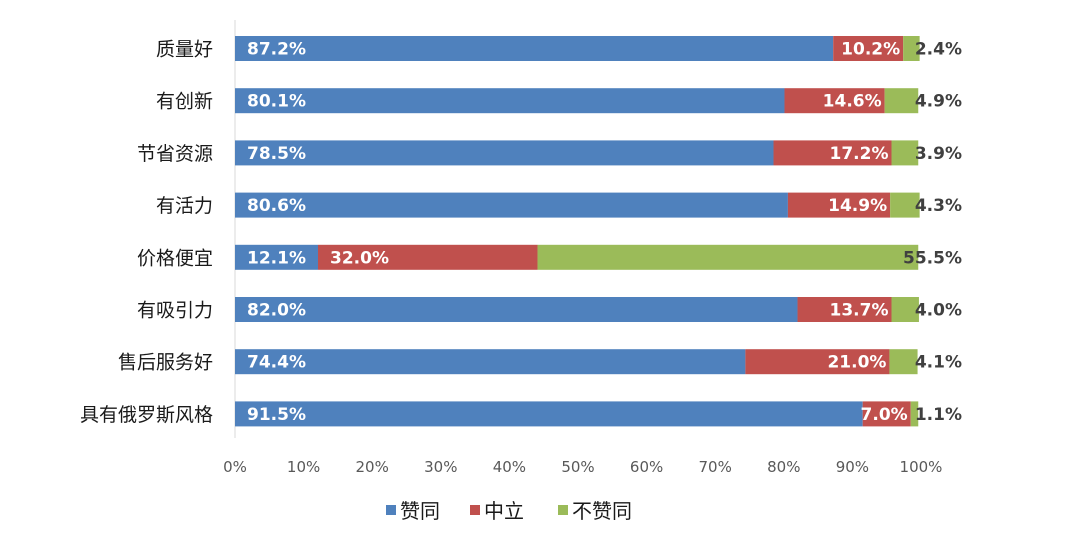 This screenshot has height=552, width=1080. Describe the element at coordinates (715, 467) in the screenshot. I see `x-tick-label: 70%` at that location.